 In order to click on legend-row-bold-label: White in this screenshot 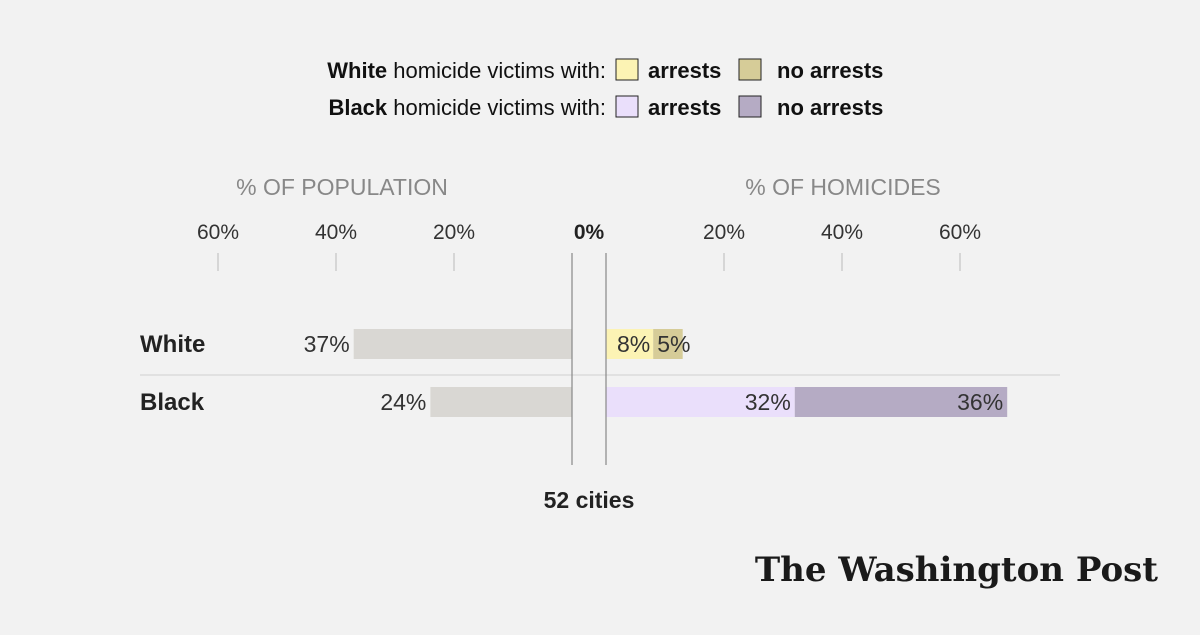, I will do `click(357, 70)`.